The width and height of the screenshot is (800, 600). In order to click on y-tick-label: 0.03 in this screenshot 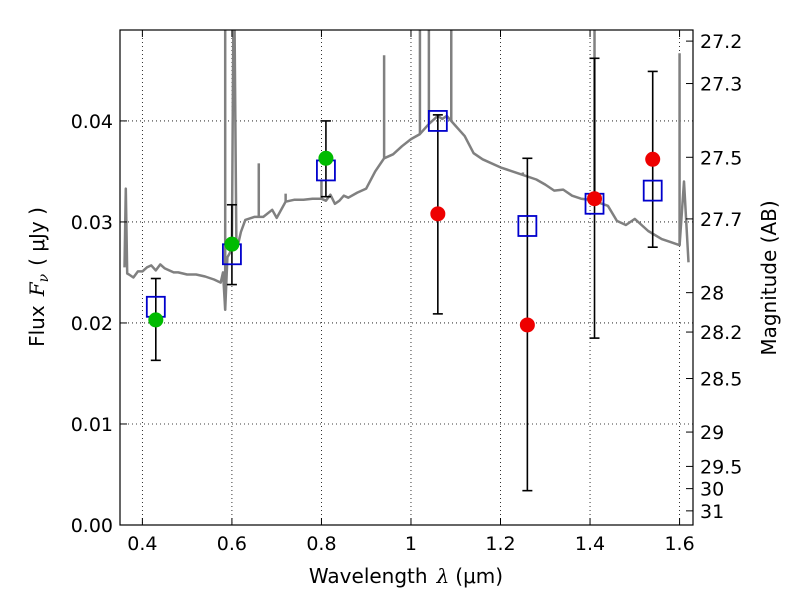, I will do `click(92, 223)`.